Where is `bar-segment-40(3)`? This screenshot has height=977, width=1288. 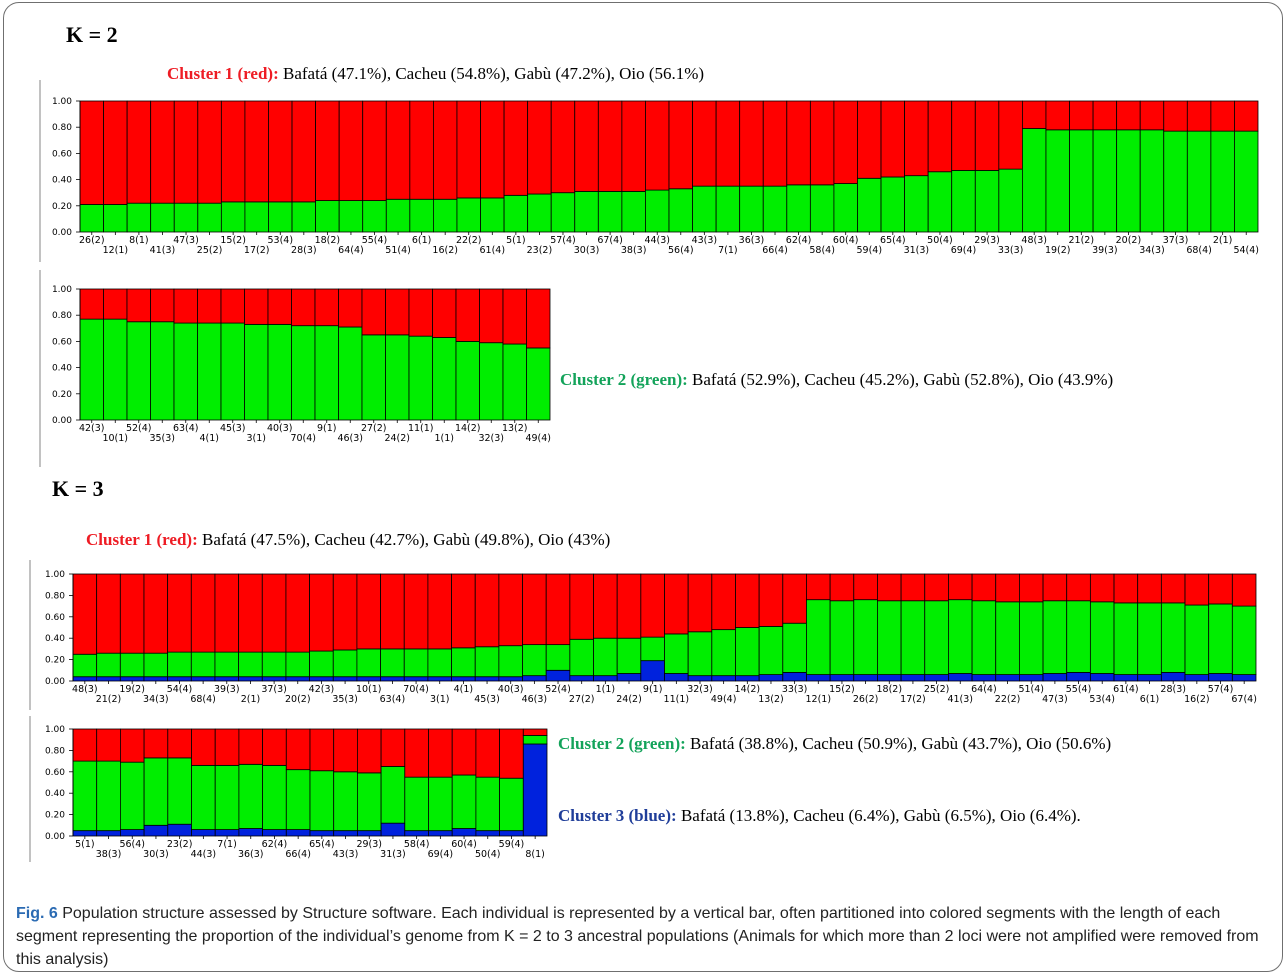
bar-segment-40(3) is located at coordinates (510, 679).